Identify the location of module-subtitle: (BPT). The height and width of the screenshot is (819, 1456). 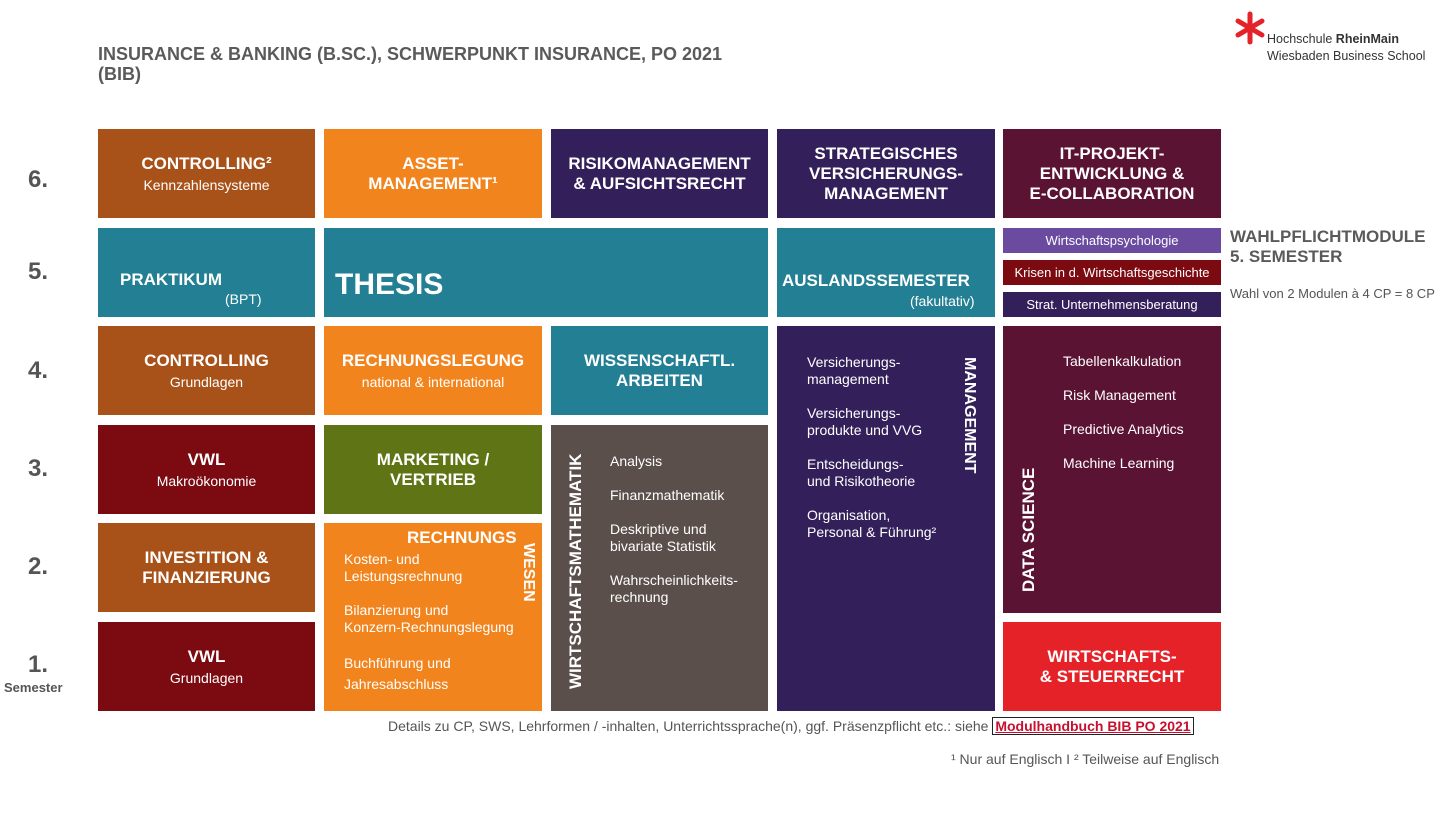
(243, 299).